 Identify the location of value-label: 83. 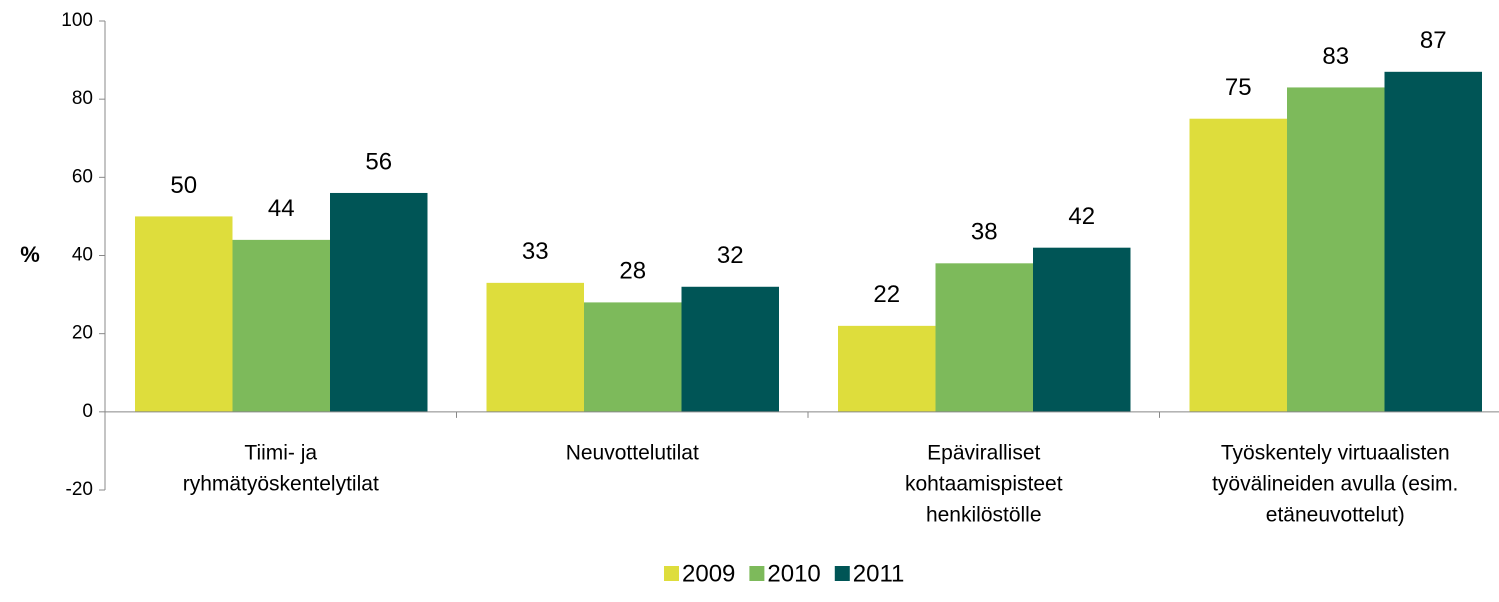
(1335, 56).